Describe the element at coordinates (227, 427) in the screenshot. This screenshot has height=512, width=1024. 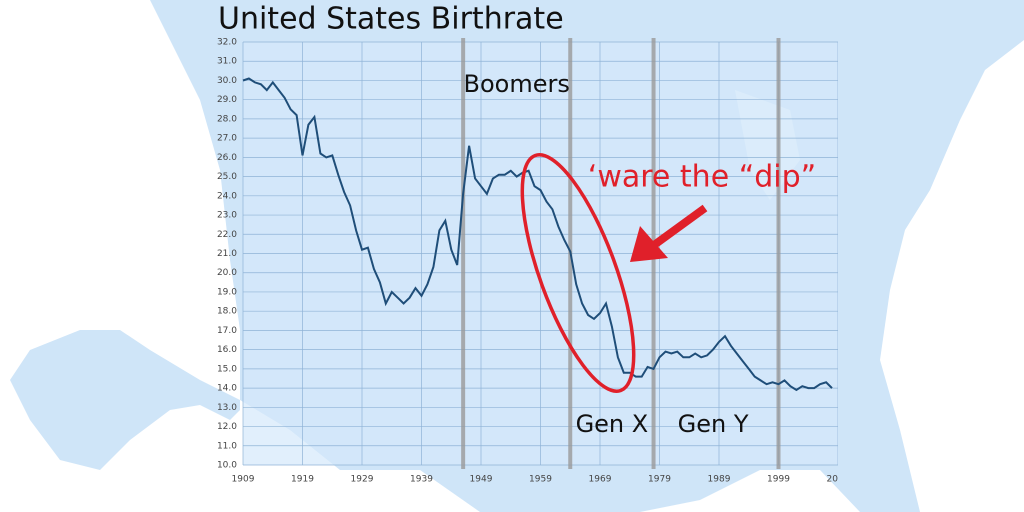
I see `y-tick-label: 12.0` at that location.